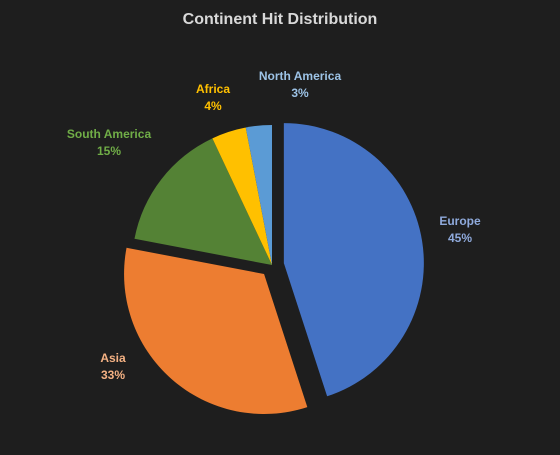  I want to click on slice-percent-africa: 4%, so click(213, 106).